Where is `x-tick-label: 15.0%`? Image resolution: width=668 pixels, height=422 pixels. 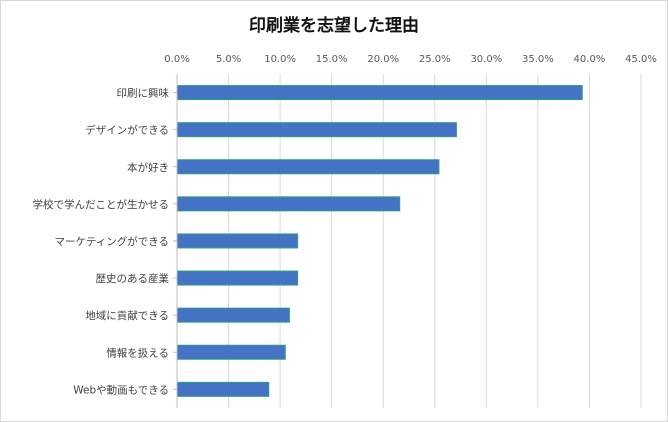
x-tick-label: 15.0% is located at coordinates (332, 59).